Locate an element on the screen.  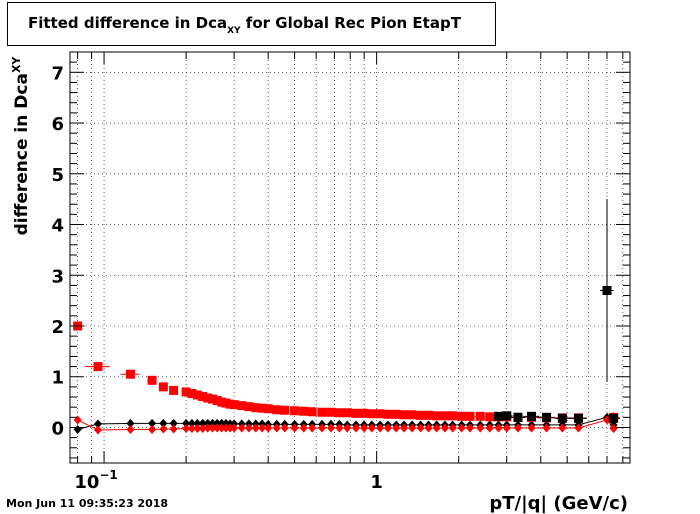
y-tick-label: 3 is located at coordinates (57, 276).